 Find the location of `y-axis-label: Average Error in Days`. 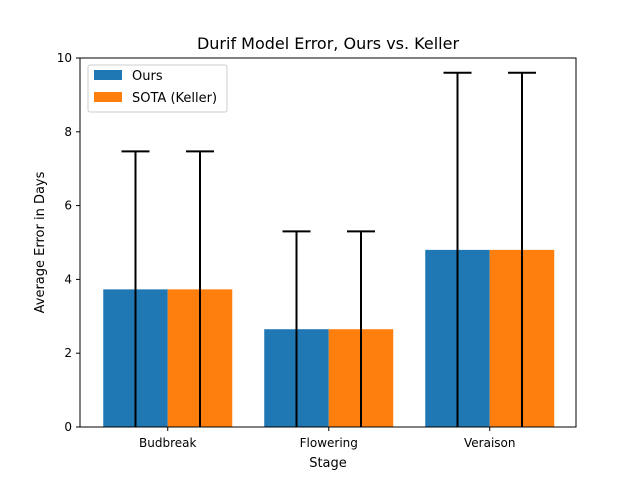

y-axis-label: Average Error in Days is located at coordinates (40, 242).